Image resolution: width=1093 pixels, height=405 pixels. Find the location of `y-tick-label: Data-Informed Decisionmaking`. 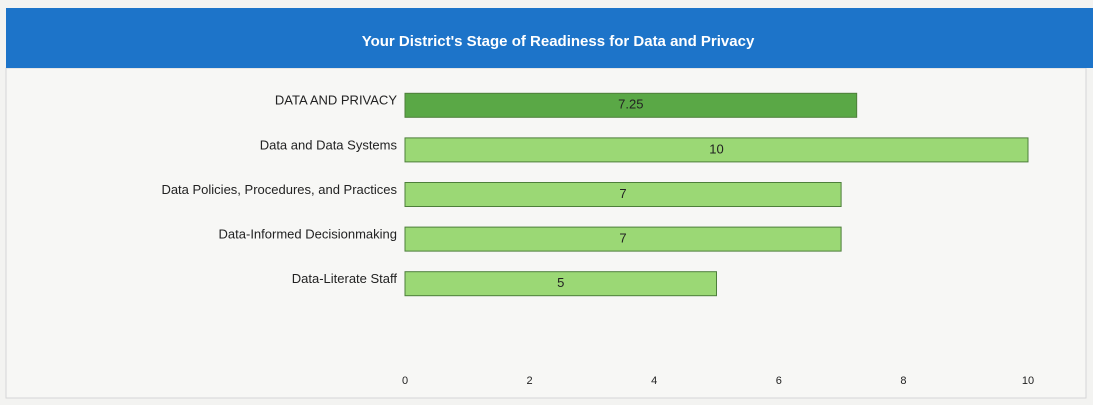

y-tick-label: Data-Informed Decisionmaking is located at coordinates (308, 234).